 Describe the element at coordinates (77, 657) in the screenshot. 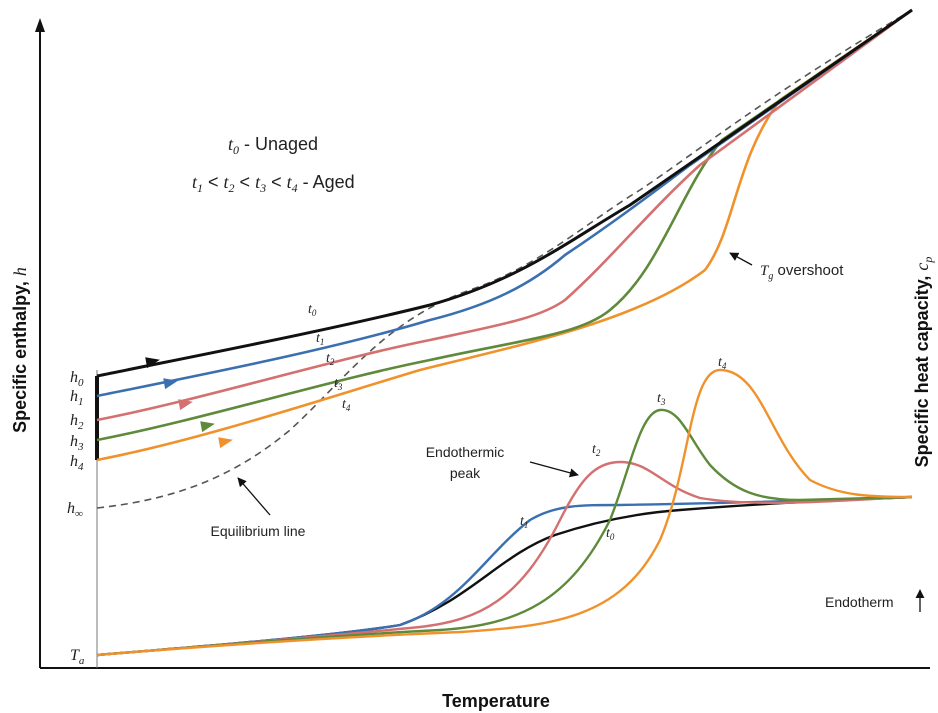

I see `tick-Ta: Ta` at that location.